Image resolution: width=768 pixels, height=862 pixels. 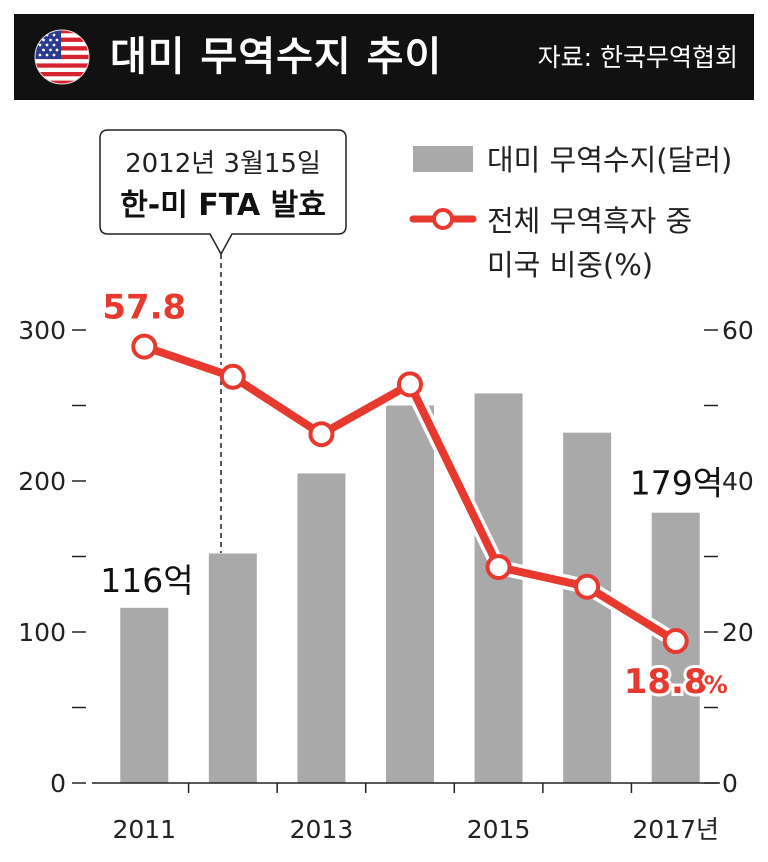 What do you see at coordinates (498, 567) in the screenshot?
I see `line-point-2015` at bounding box center [498, 567].